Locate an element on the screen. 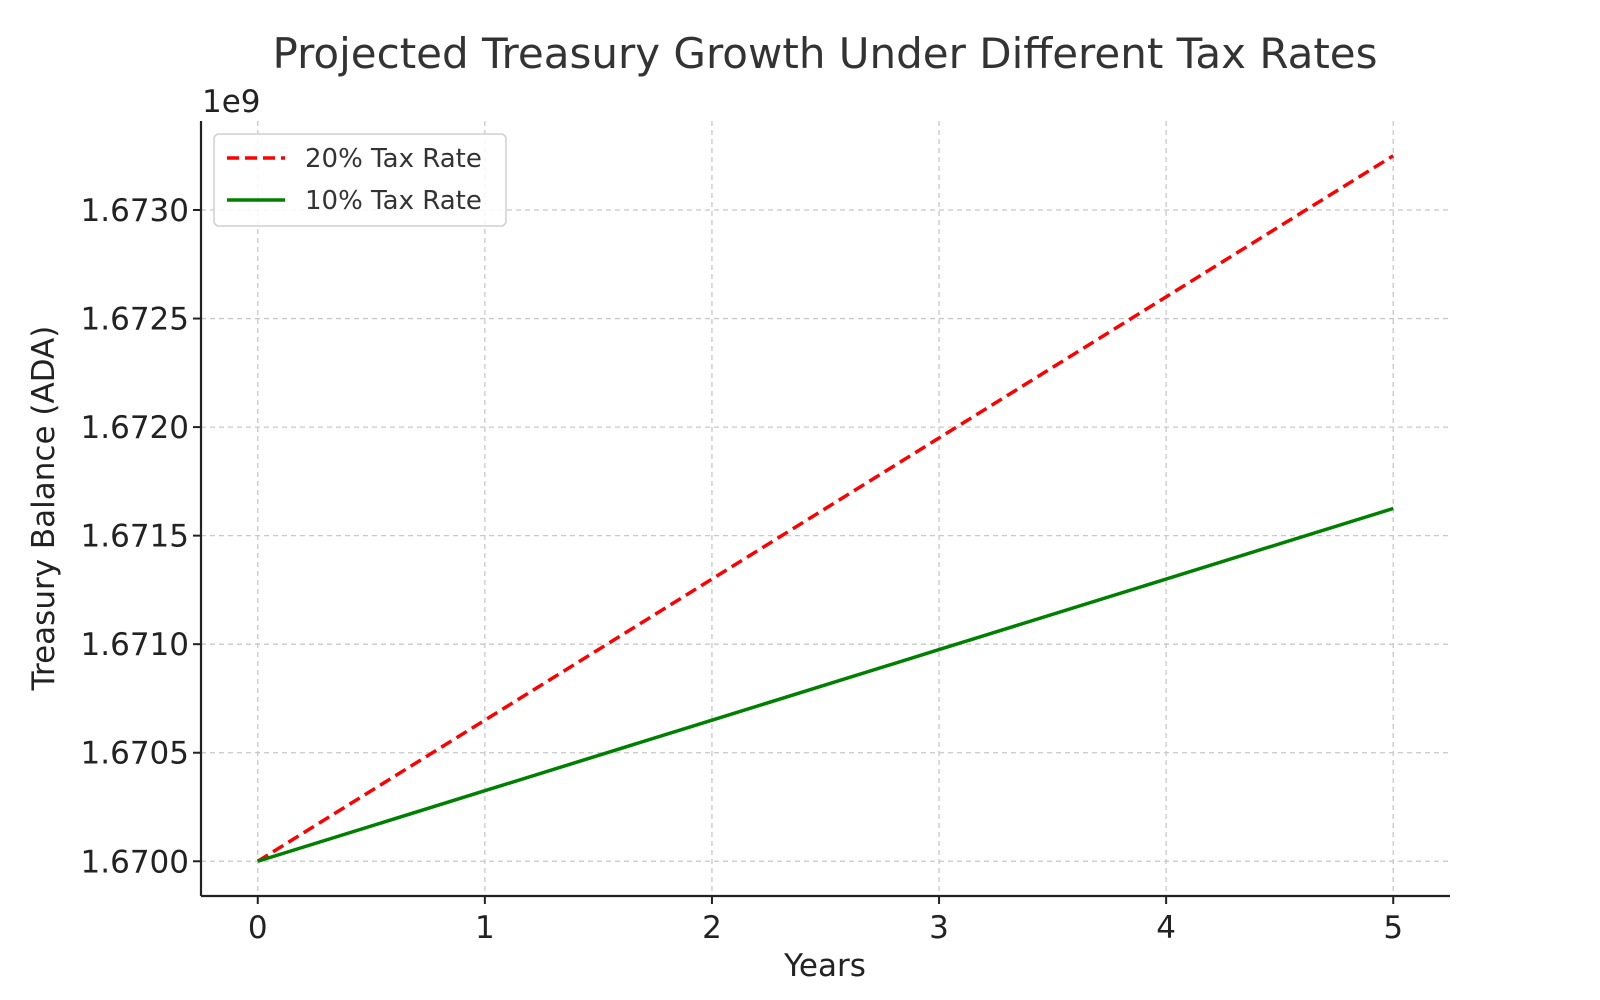 Image resolution: width=1600 pixels, height=1000 pixels. legend-frame is located at coordinates (360, 180).